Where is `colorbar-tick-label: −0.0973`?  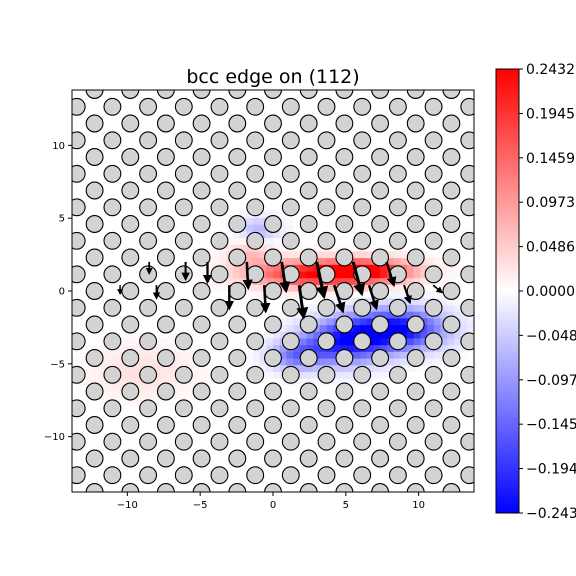 colorbar-tick-label: −0.0973 is located at coordinates (551, 381).